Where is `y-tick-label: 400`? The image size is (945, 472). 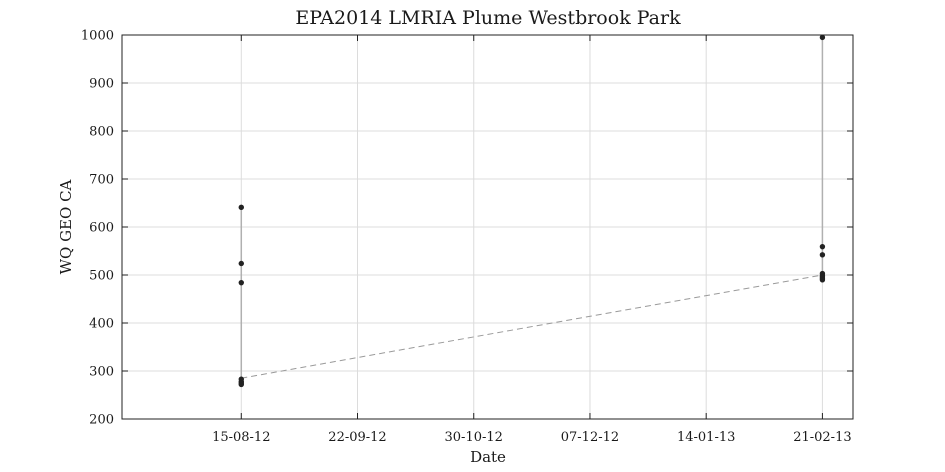 y-tick-label: 400 is located at coordinates (101, 324).